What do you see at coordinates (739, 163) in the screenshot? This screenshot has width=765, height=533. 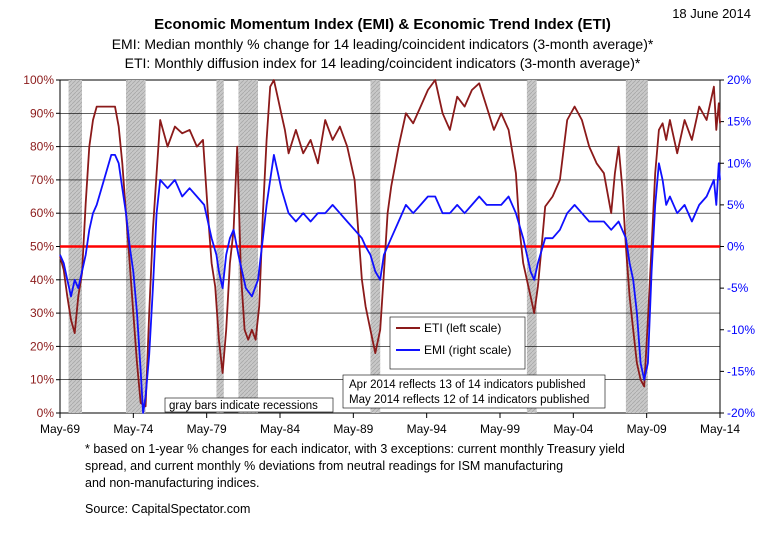 I see `right-axis-tick-label: 10%` at bounding box center [739, 163].